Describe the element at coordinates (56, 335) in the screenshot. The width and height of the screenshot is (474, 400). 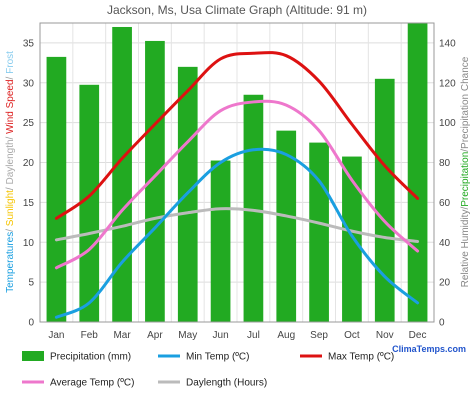
I see `x-tick-label: Jan` at that location.